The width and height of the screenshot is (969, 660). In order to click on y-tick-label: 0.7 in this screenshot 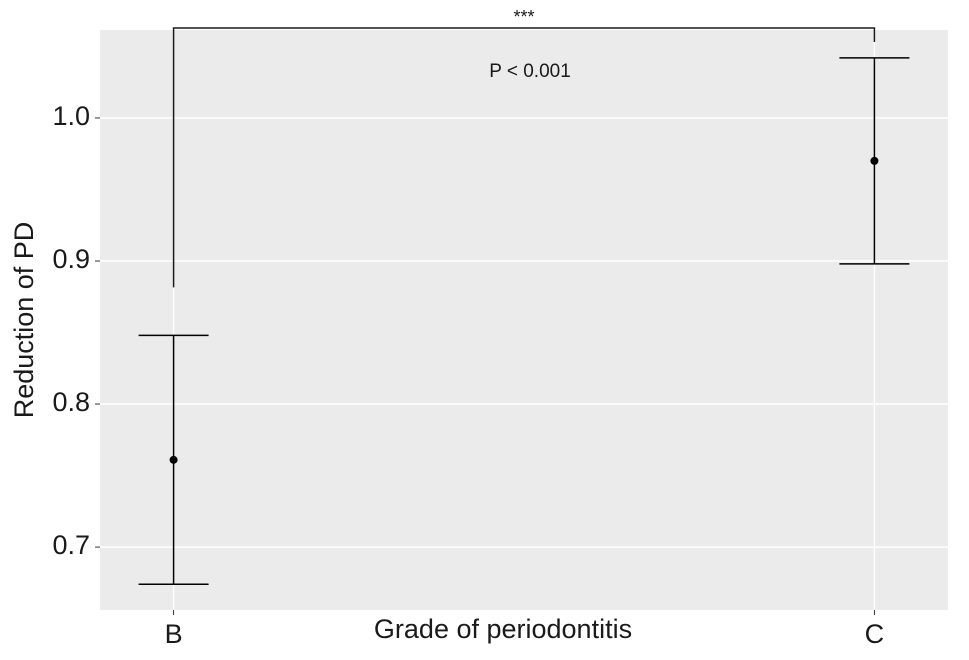, I will do `click(71, 545)`.